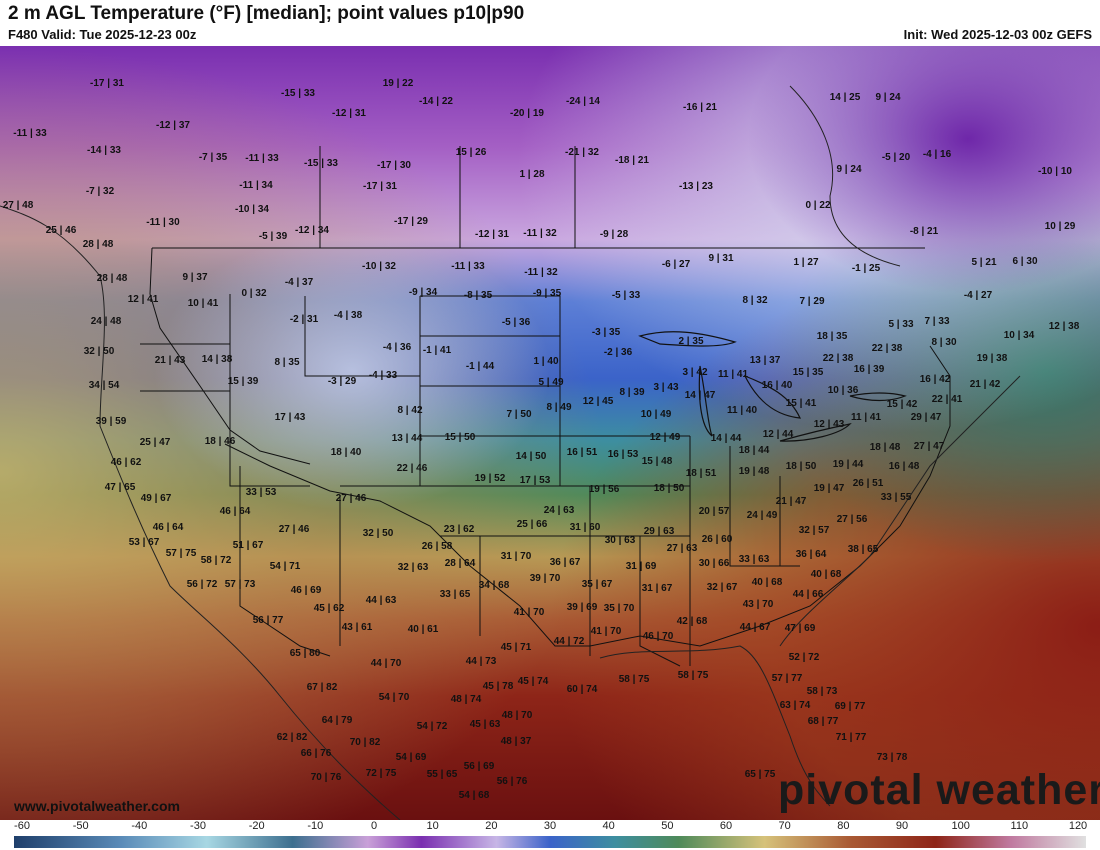 This screenshot has height=850, width=1100. I want to click on lake-superior, so click(687, 339).